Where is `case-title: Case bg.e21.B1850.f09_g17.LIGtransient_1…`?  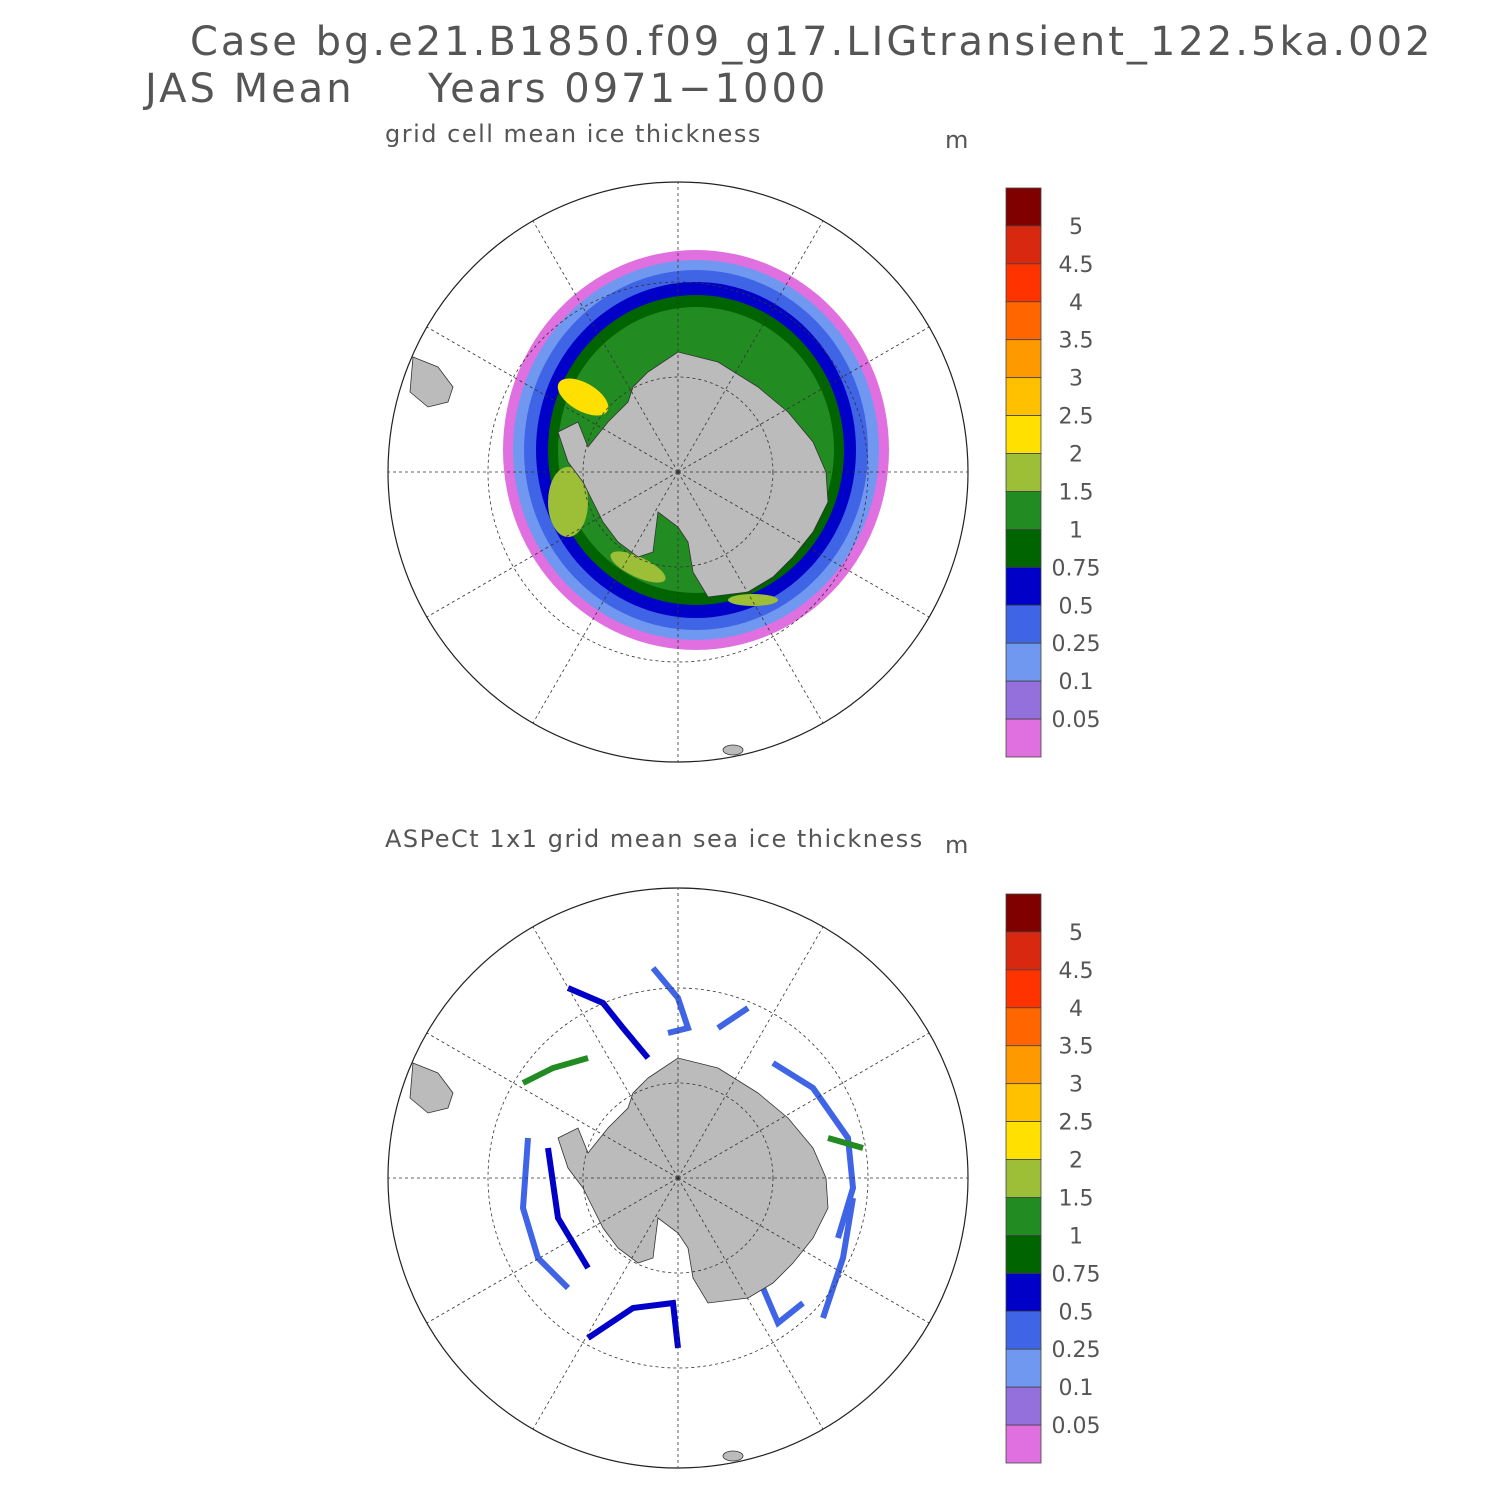
case-title: Case bg.e21.B1850.f09_g17.LIGtransient_1… is located at coordinates (811, 42).